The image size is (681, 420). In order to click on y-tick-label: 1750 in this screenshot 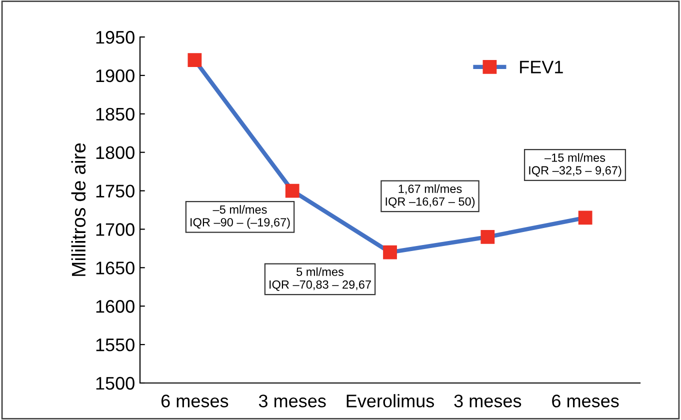, I will do `click(115, 191)`.